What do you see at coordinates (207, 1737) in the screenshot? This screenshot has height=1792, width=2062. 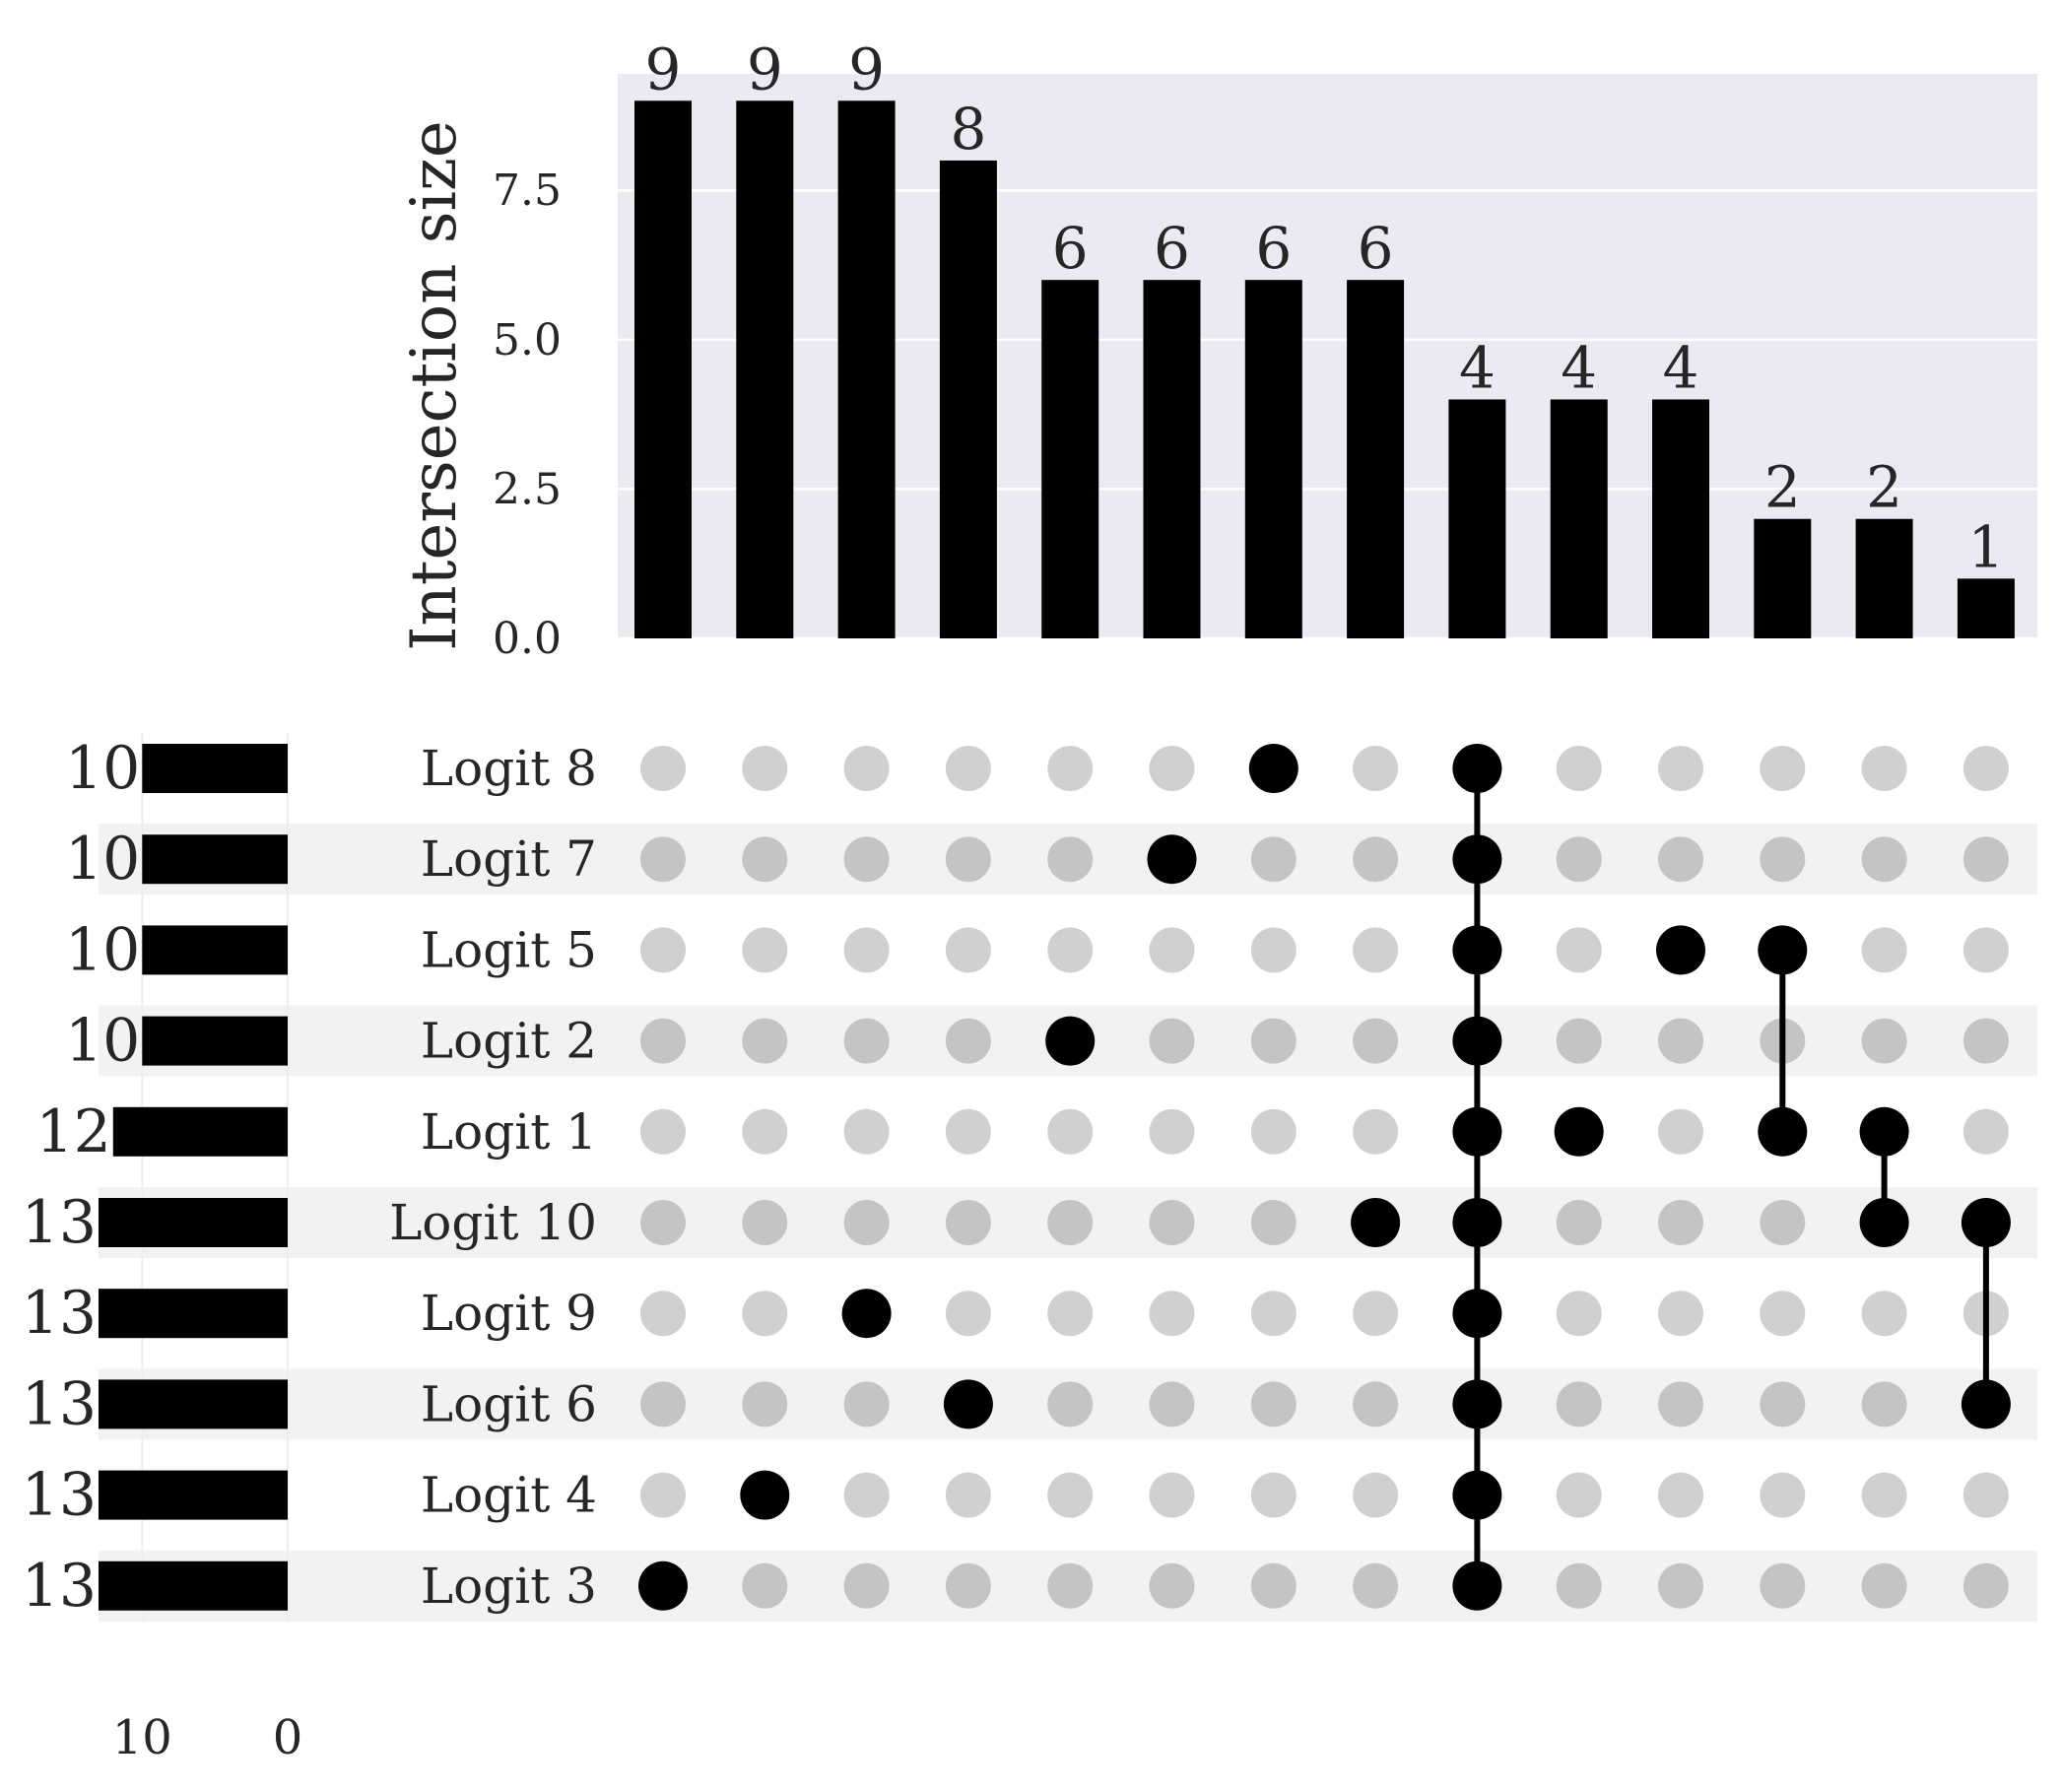 I see `set-size-x-ticks: 10 0` at bounding box center [207, 1737].